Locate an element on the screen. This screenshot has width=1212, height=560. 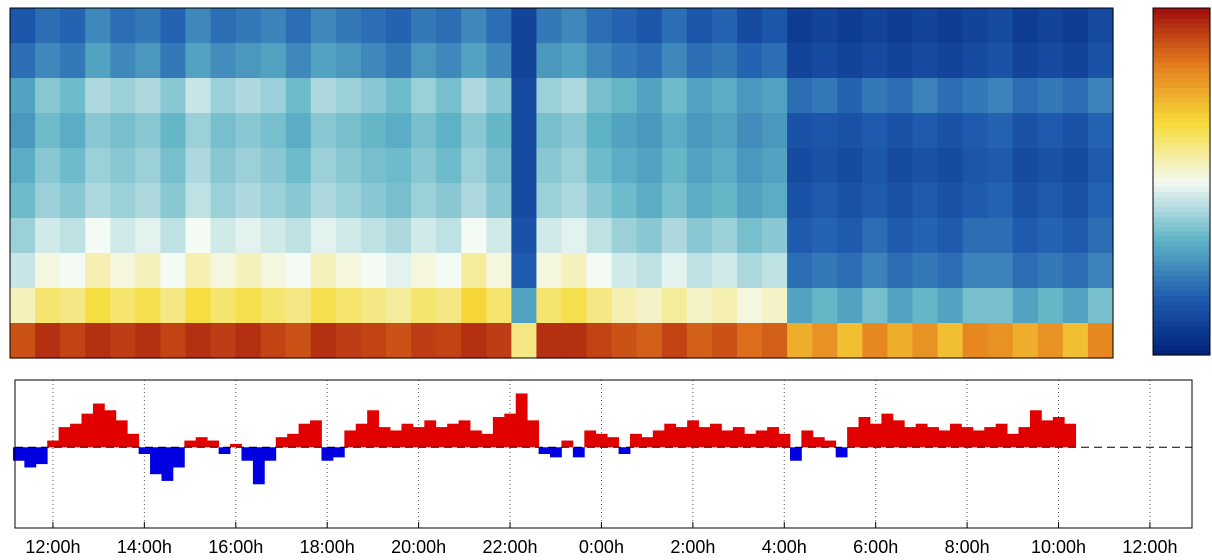
colorbar is located at coordinates (1181, 182).